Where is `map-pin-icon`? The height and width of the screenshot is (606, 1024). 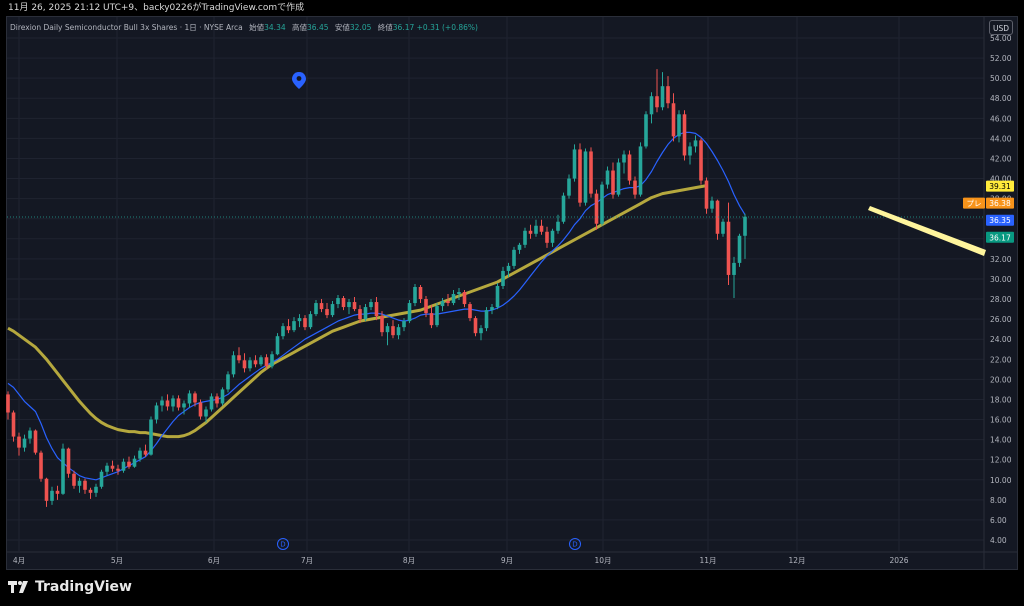
map-pin-icon is located at coordinates (299, 80).